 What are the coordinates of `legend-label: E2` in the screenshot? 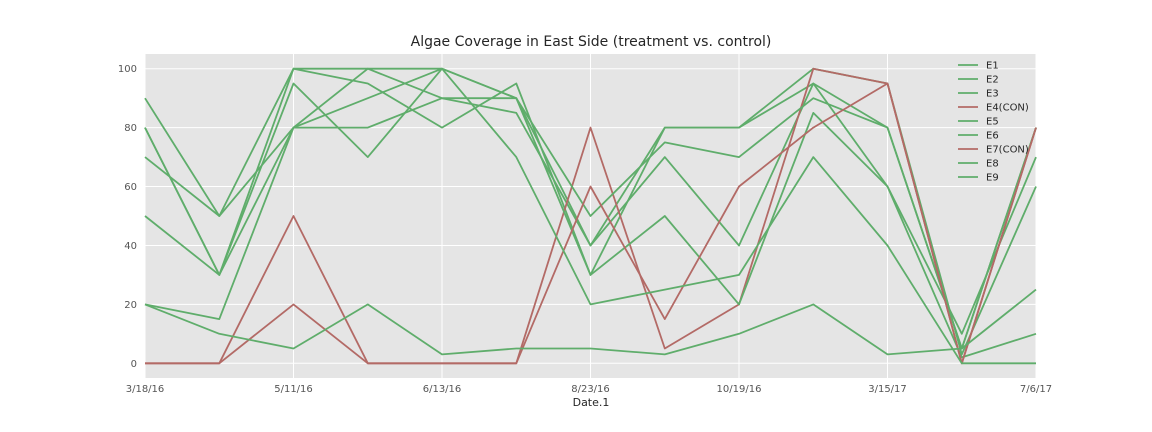 It's located at (992, 80).